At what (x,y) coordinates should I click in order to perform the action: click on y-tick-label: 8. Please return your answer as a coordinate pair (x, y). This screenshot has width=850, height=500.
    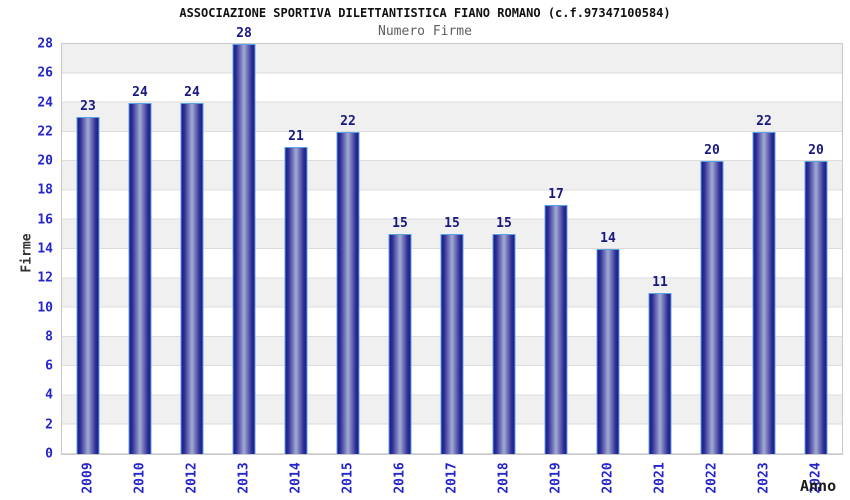
    Looking at the image, I should click on (49, 337).